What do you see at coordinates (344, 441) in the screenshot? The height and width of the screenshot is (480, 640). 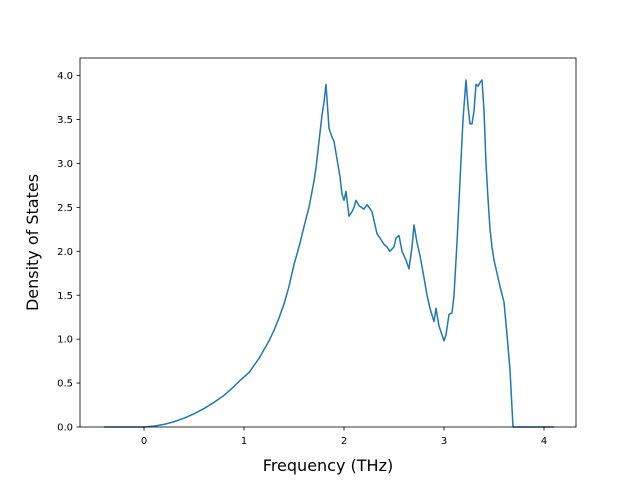 I see `x-tick-label: 2` at bounding box center [344, 441].